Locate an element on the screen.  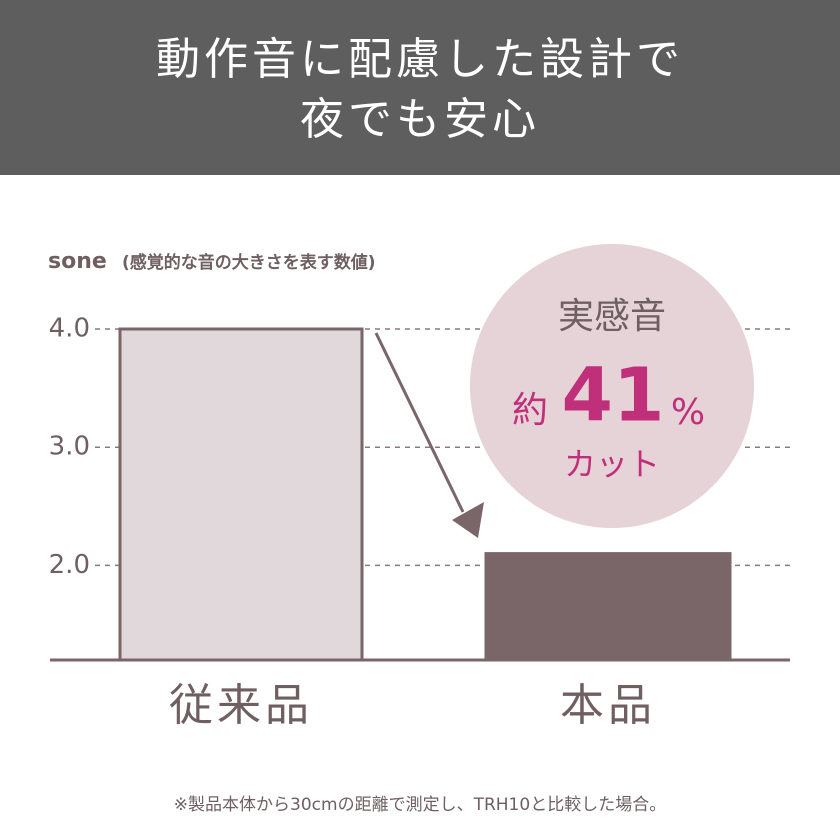
callout-suffix: カット is located at coordinates (612, 464).